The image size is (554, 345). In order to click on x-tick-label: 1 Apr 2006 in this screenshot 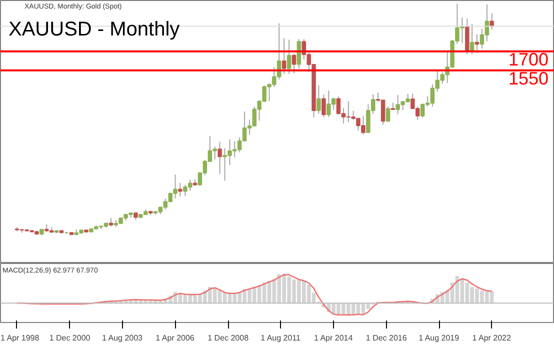, I will do `click(175, 338)`.